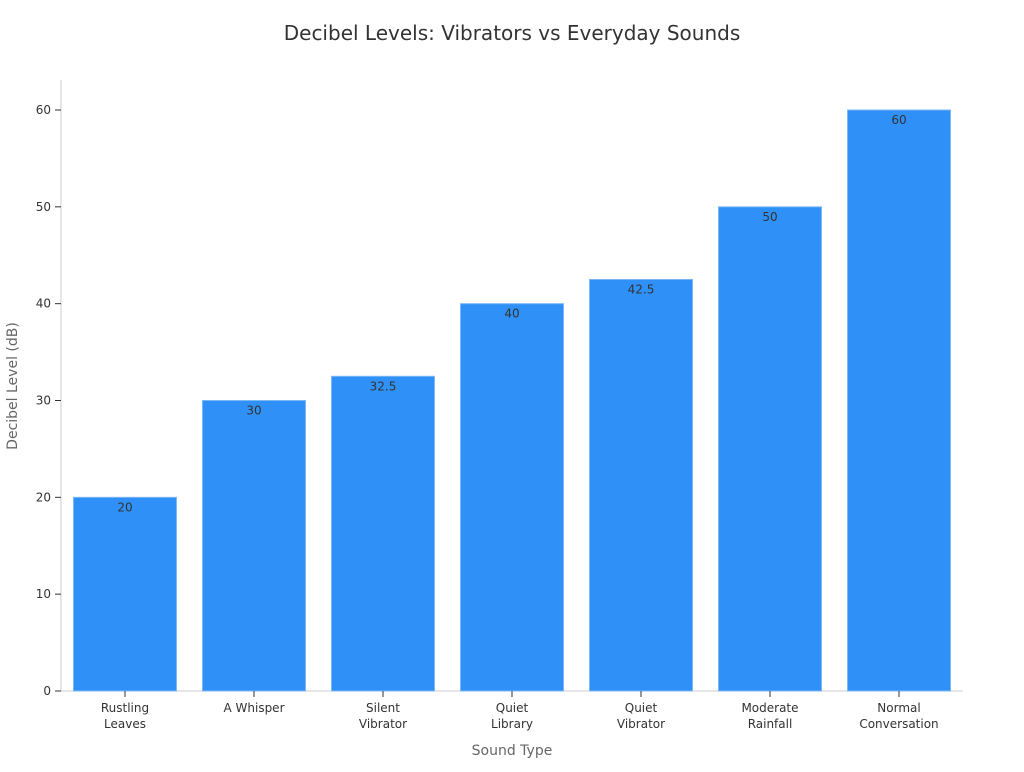 This screenshot has height=772, width=1024. Describe the element at coordinates (13, 386) in the screenshot. I see `y-axis-label: Decibel Level (dB)` at that location.